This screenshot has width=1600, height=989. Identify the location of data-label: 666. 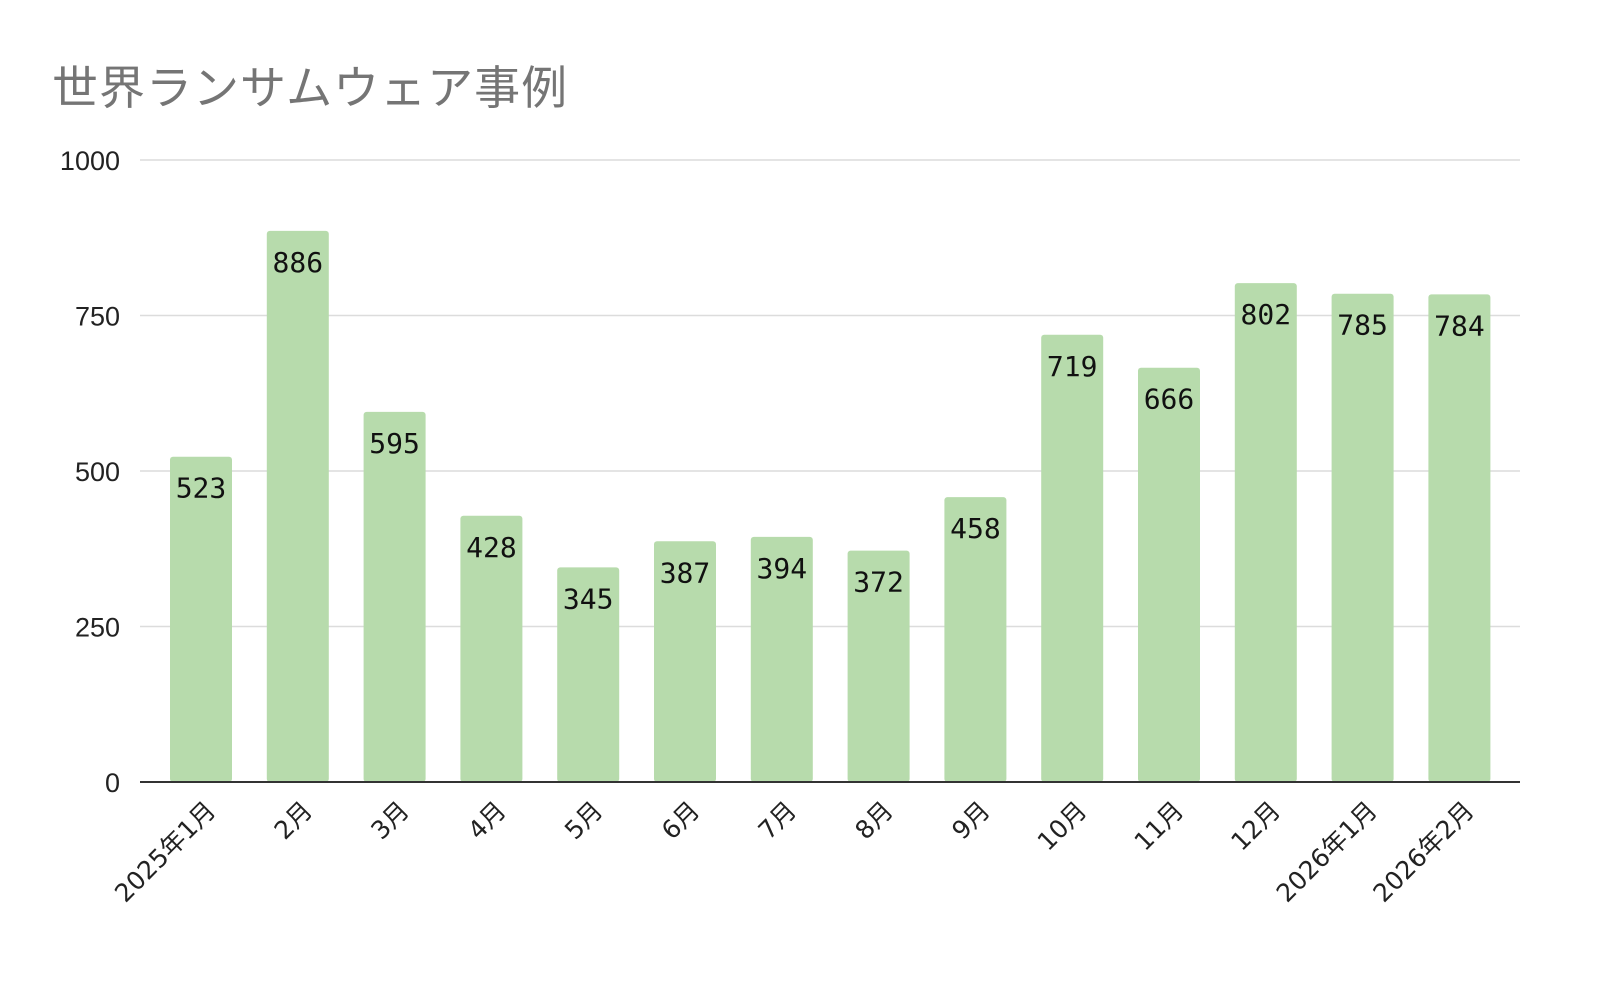
(1169, 399).